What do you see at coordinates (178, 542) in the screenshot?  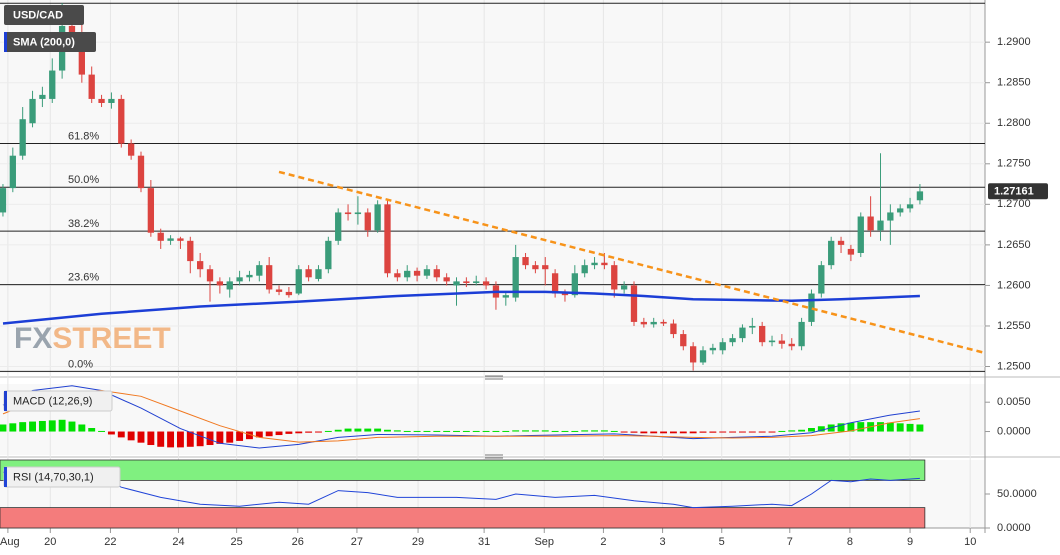 I see `x-tick-label: 24` at bounding box center [178, 542].